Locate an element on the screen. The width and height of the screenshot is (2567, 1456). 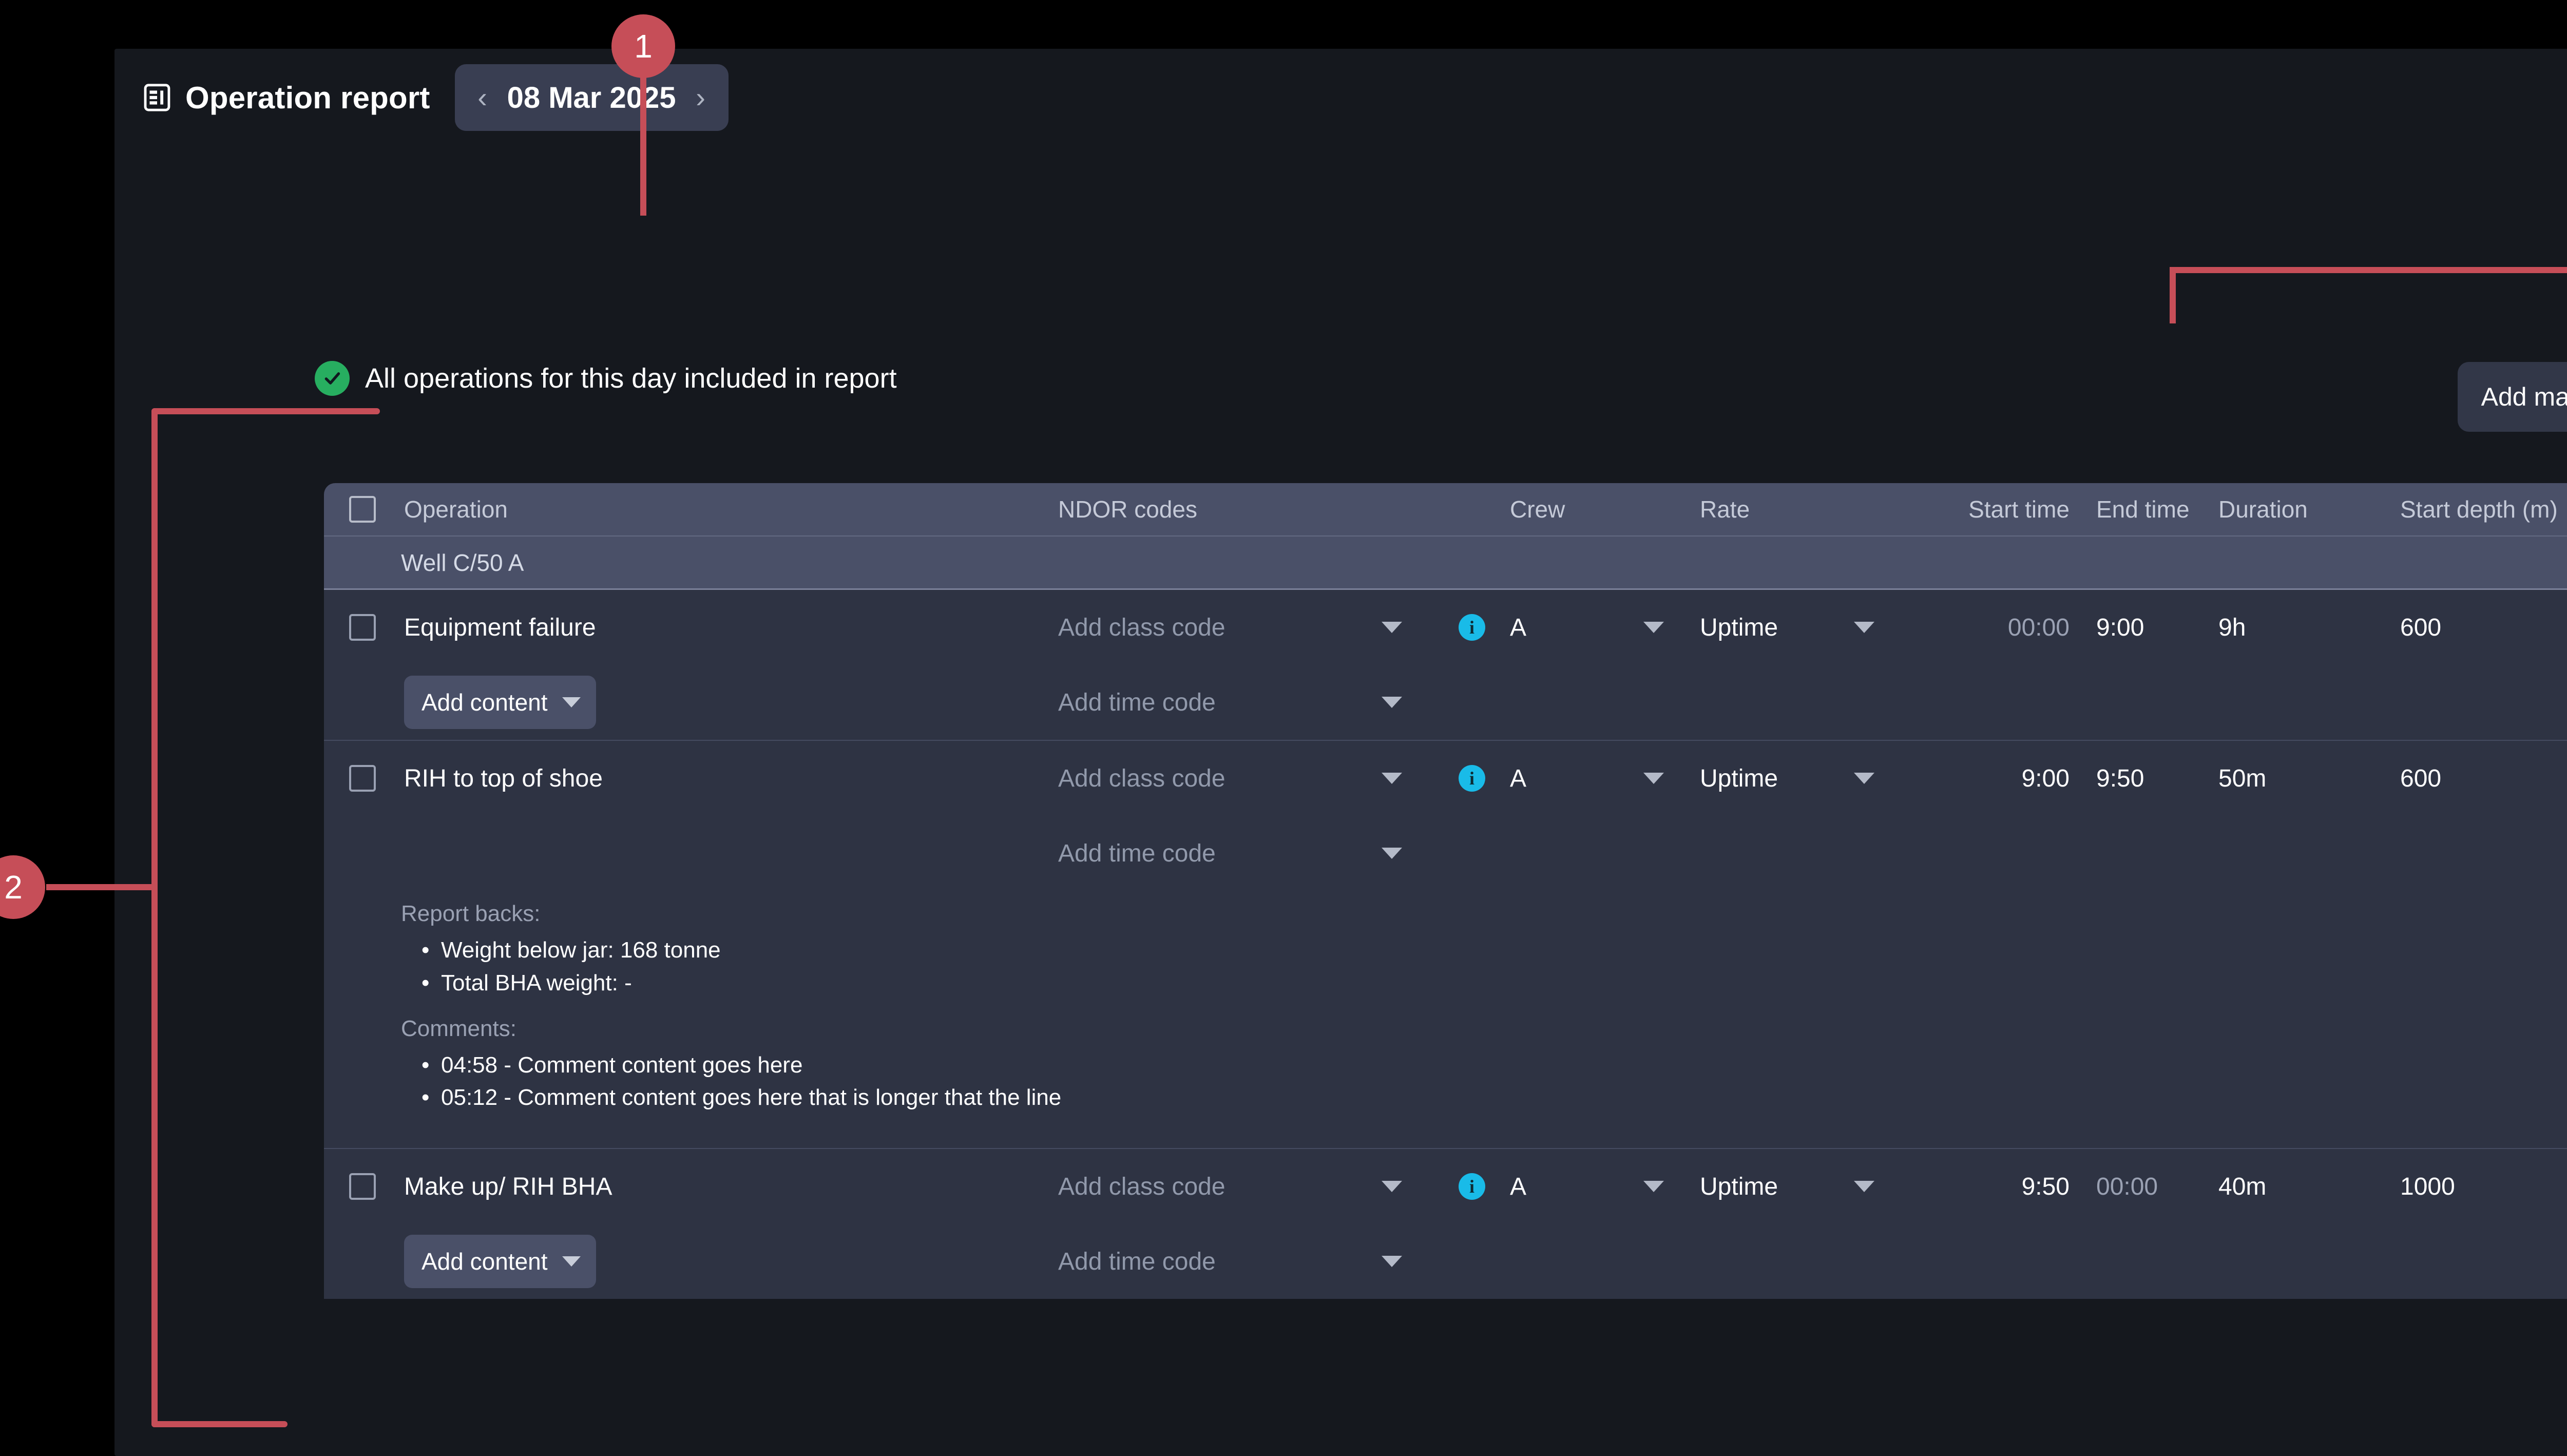
date-navigator: ‹ 08 Mar 2025 › is located at coordinates (591, 97).